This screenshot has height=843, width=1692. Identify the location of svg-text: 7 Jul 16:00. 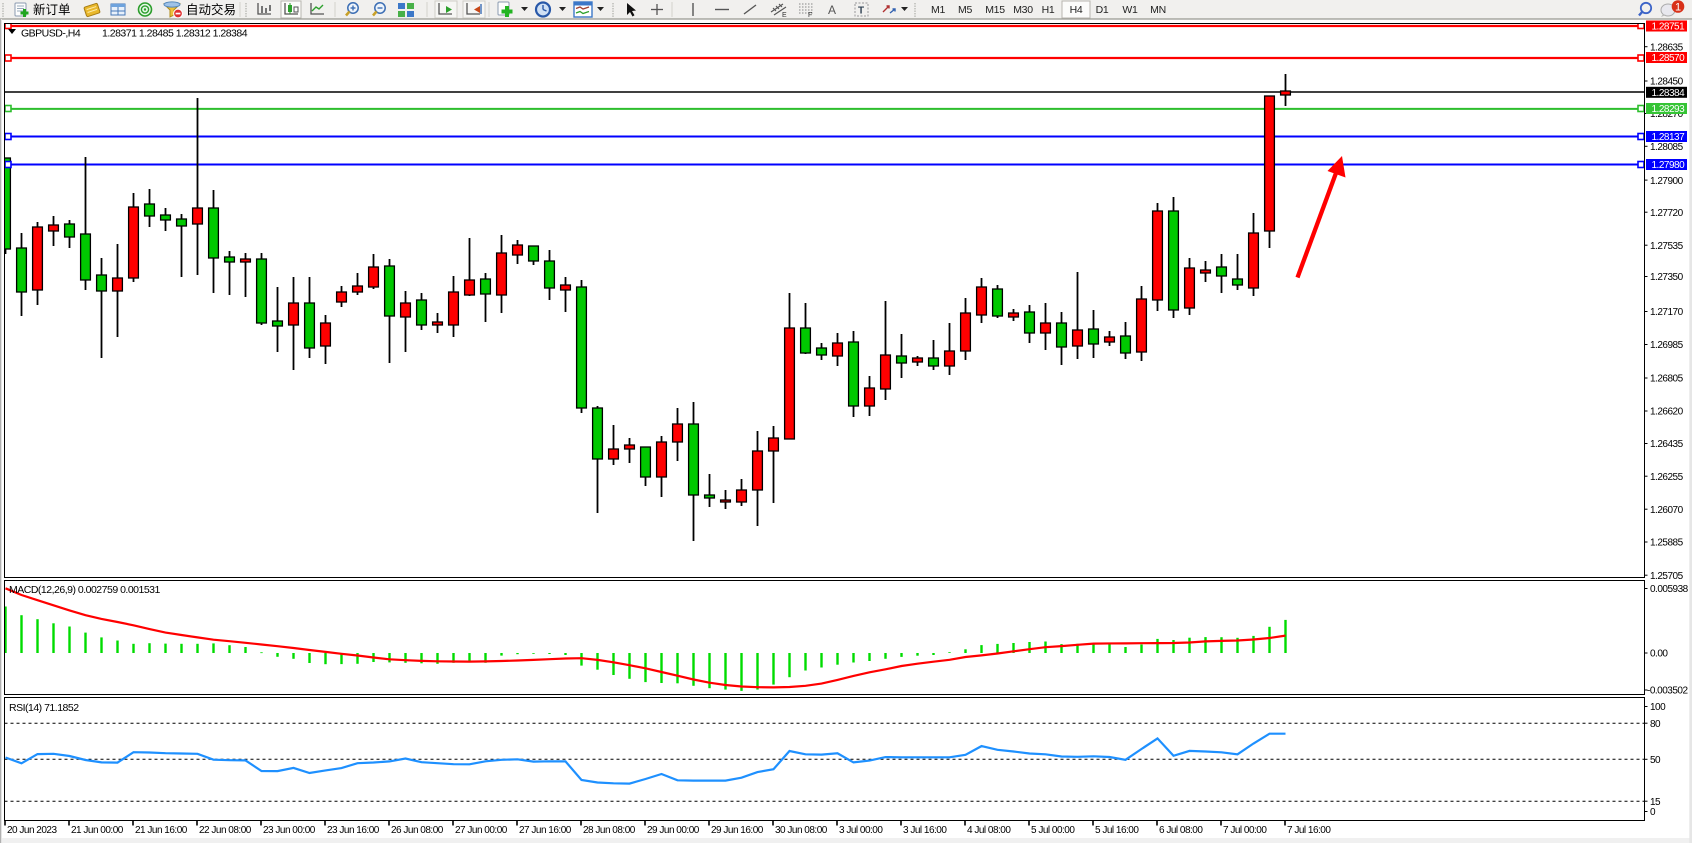
(1309, 830).